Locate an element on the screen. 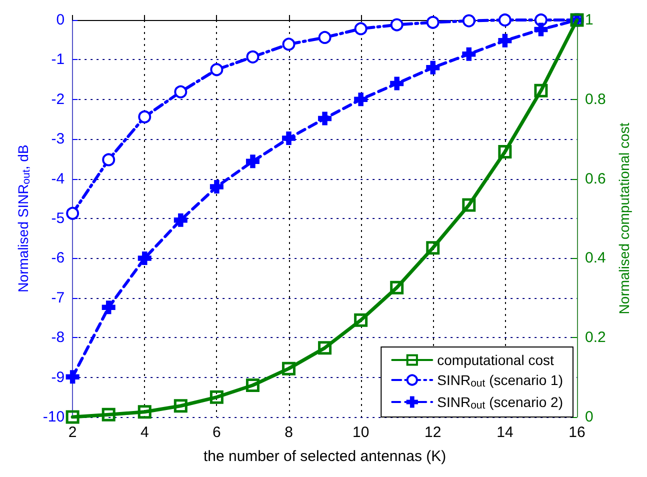 Image resolution: width=647 pixels, height=477 pixels. y-axis-title: Normalised SINRout, dB is located at coordinates (23, 218).